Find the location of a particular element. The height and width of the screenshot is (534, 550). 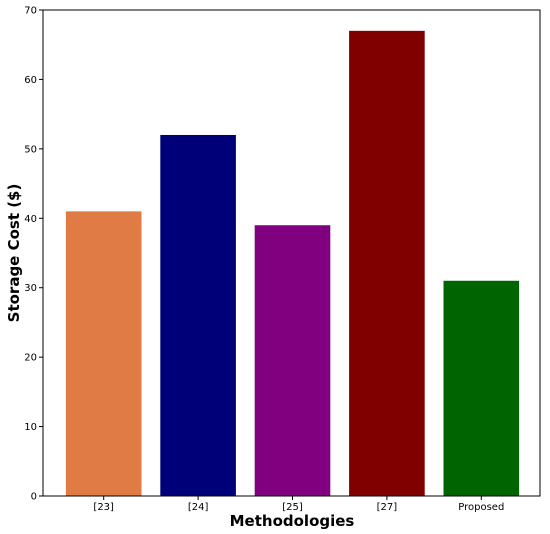

x-tick-label: [24] is located at coordinates (198, 507).